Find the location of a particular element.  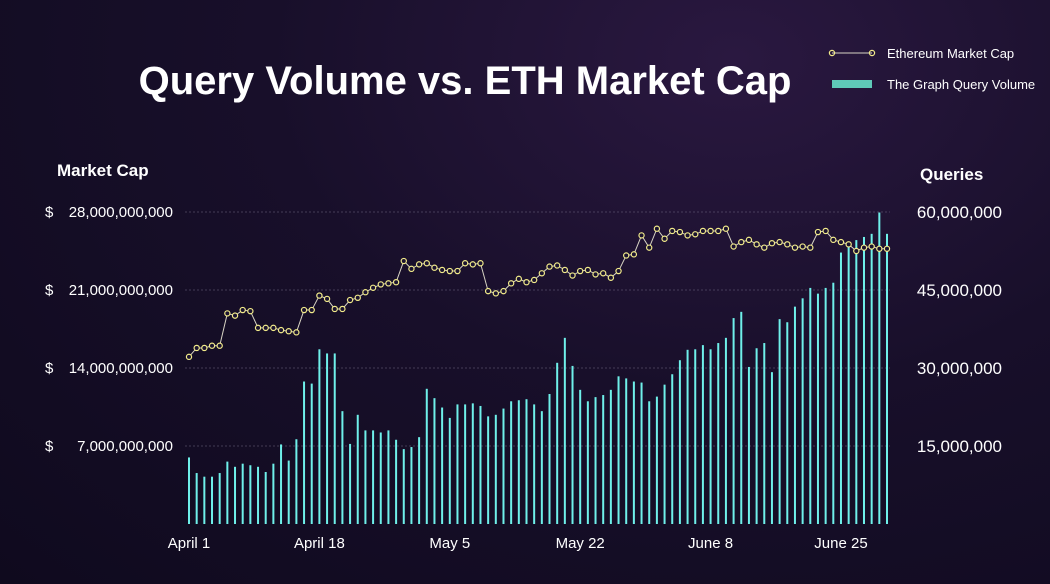

x-tick-label: June 8 is located at coordinates (710, 543).